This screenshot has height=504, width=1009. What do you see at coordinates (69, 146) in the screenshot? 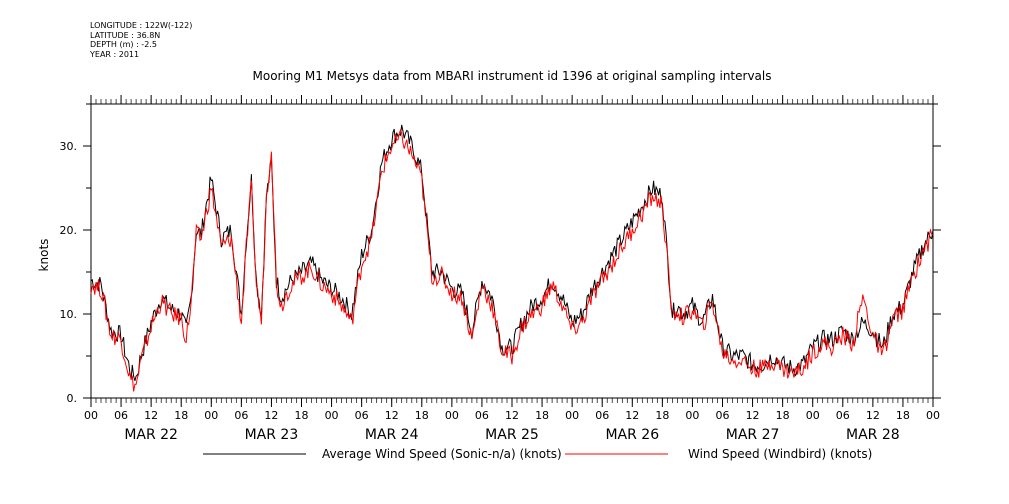
I see `y-tick-label: 30.` at bounding box center [69, 146].